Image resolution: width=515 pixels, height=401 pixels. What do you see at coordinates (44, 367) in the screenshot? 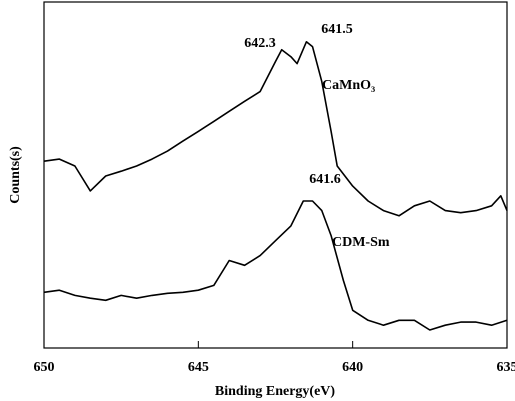
I see `x-tick-label: 650` at bounding box center [44, 367].